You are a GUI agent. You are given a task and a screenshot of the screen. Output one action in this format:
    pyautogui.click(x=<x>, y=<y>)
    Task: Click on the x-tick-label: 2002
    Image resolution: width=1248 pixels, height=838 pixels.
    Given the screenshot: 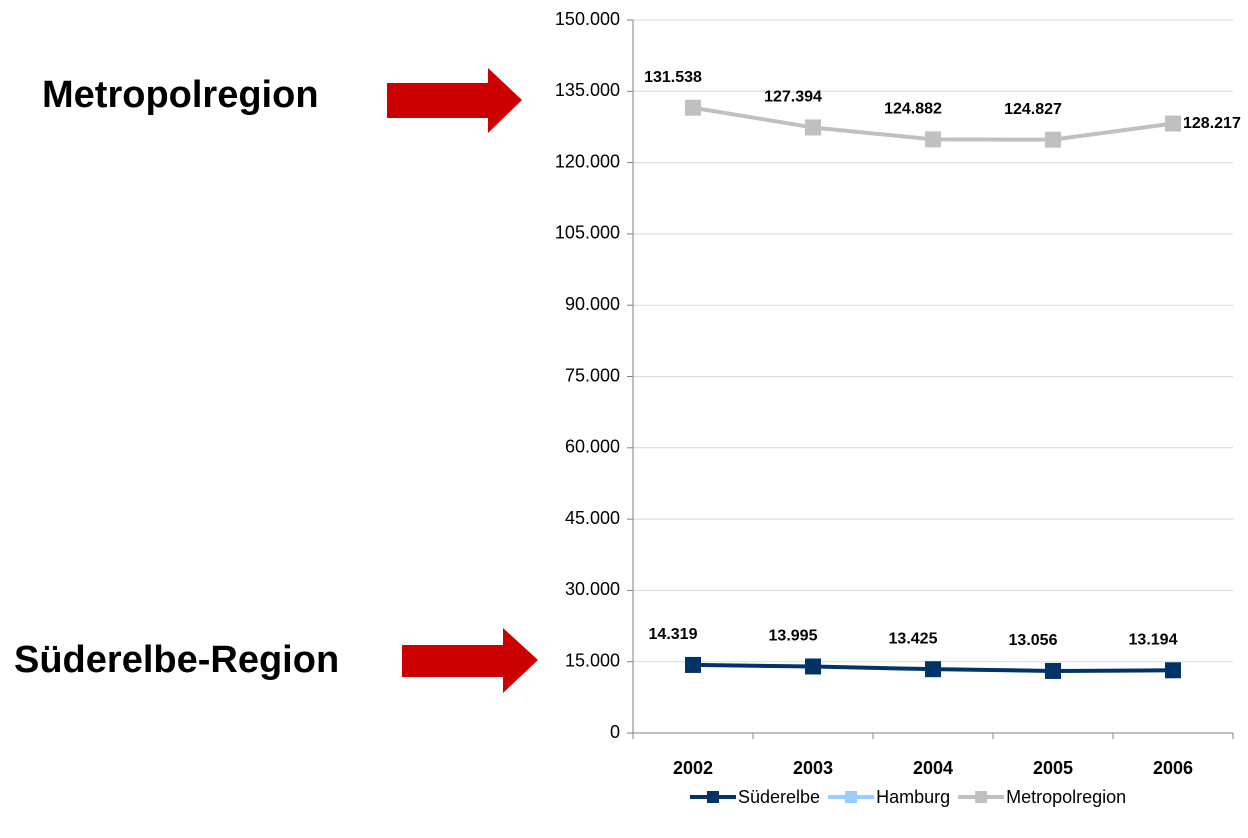 What is the action you would take?
    pyautogui.click(x=693, y=768)
    